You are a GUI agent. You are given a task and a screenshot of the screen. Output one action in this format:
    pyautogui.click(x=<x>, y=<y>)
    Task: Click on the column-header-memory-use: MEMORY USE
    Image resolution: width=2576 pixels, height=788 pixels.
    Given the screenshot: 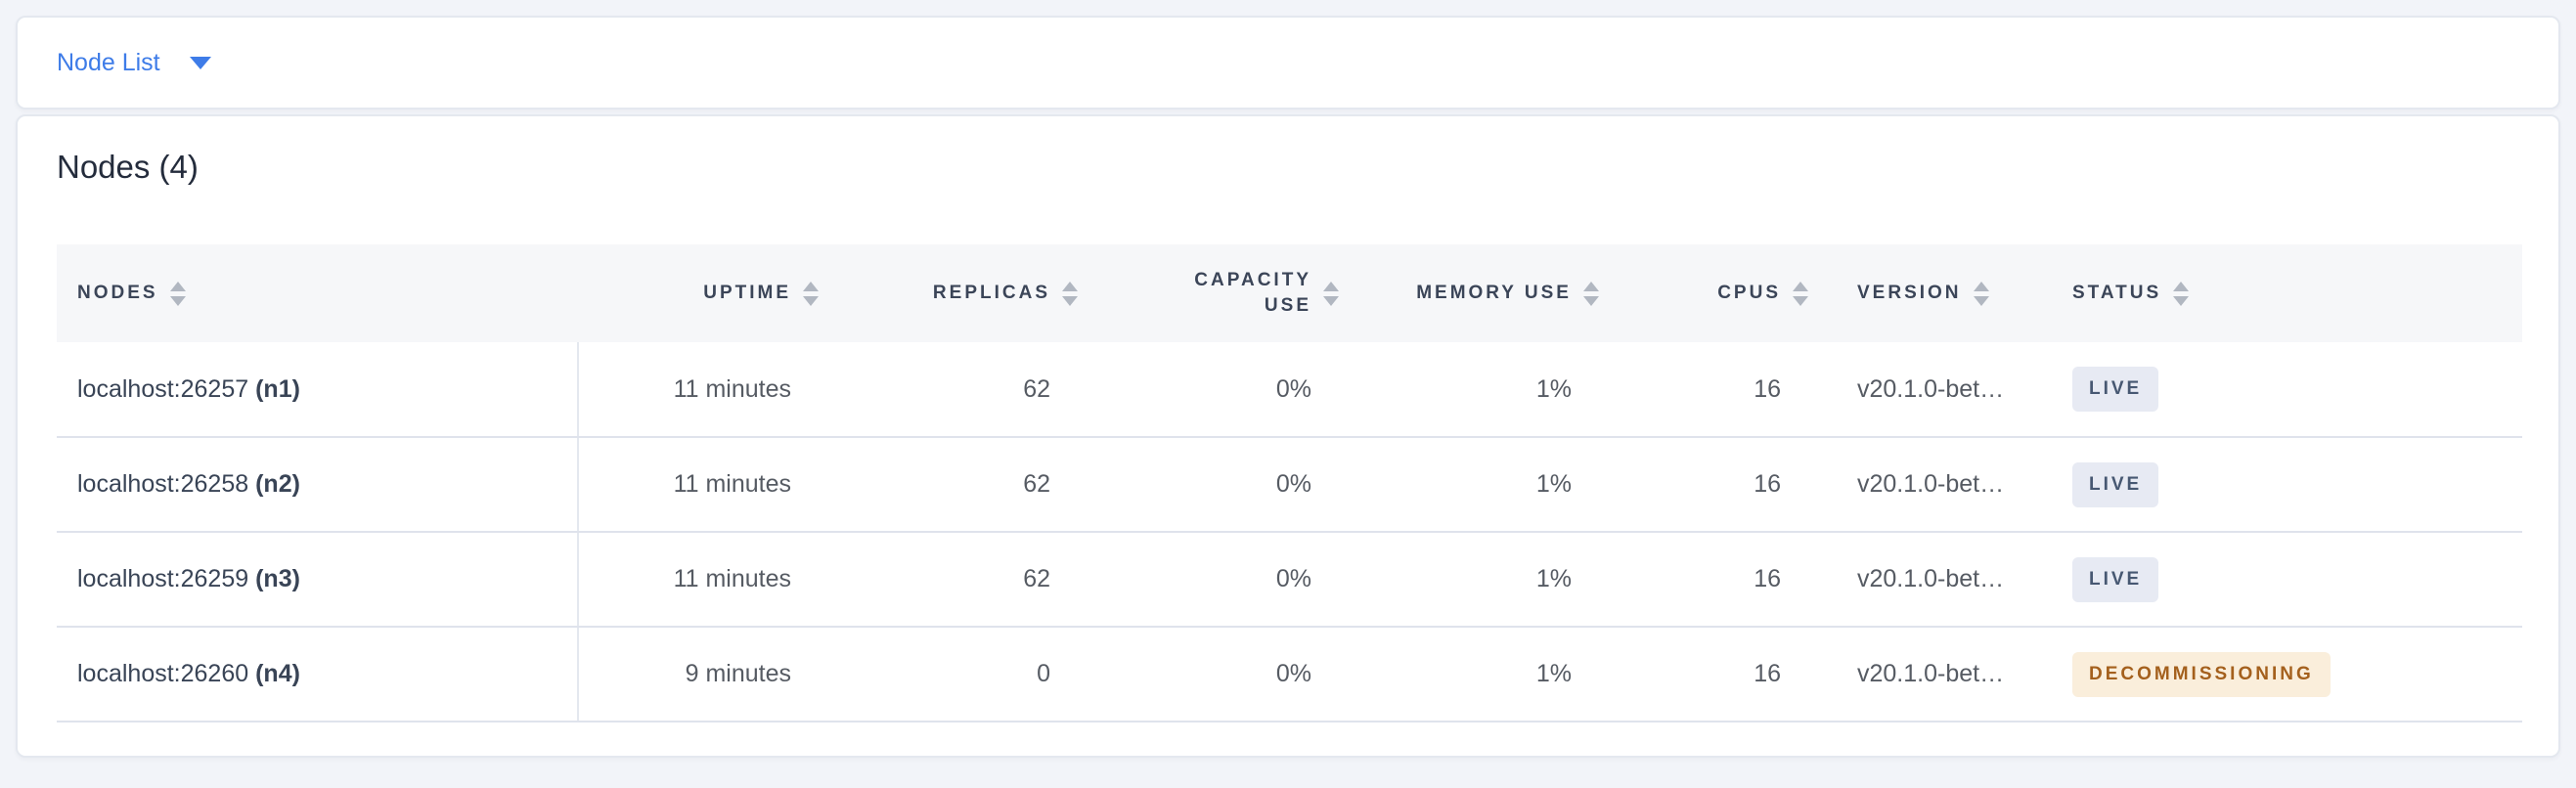 What is the action you would take?
    pyautogui.click(x=1473, y=293)
    